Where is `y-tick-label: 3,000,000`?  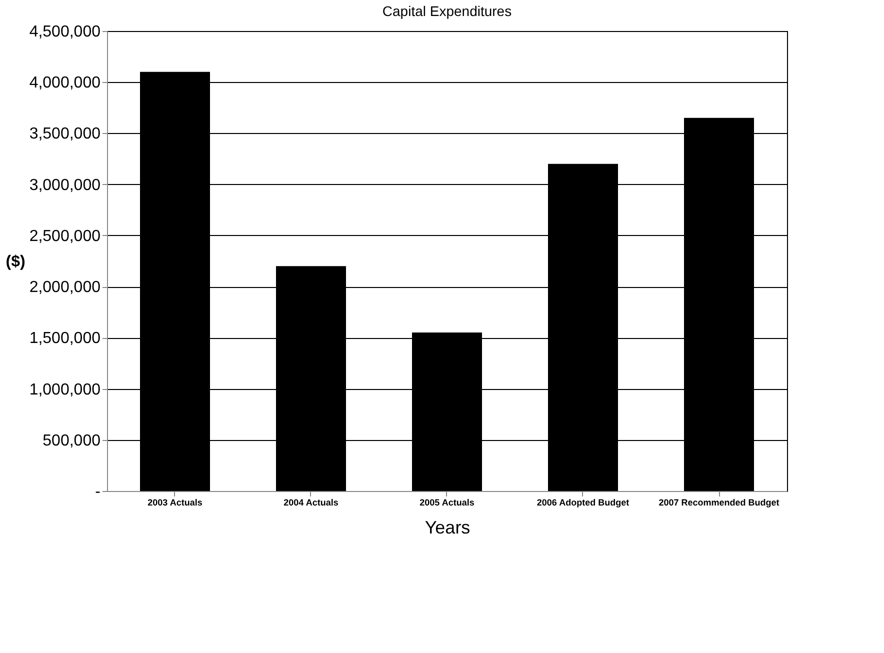 y-tick-label: 3,000,000 is located at coordinates (65, 185).